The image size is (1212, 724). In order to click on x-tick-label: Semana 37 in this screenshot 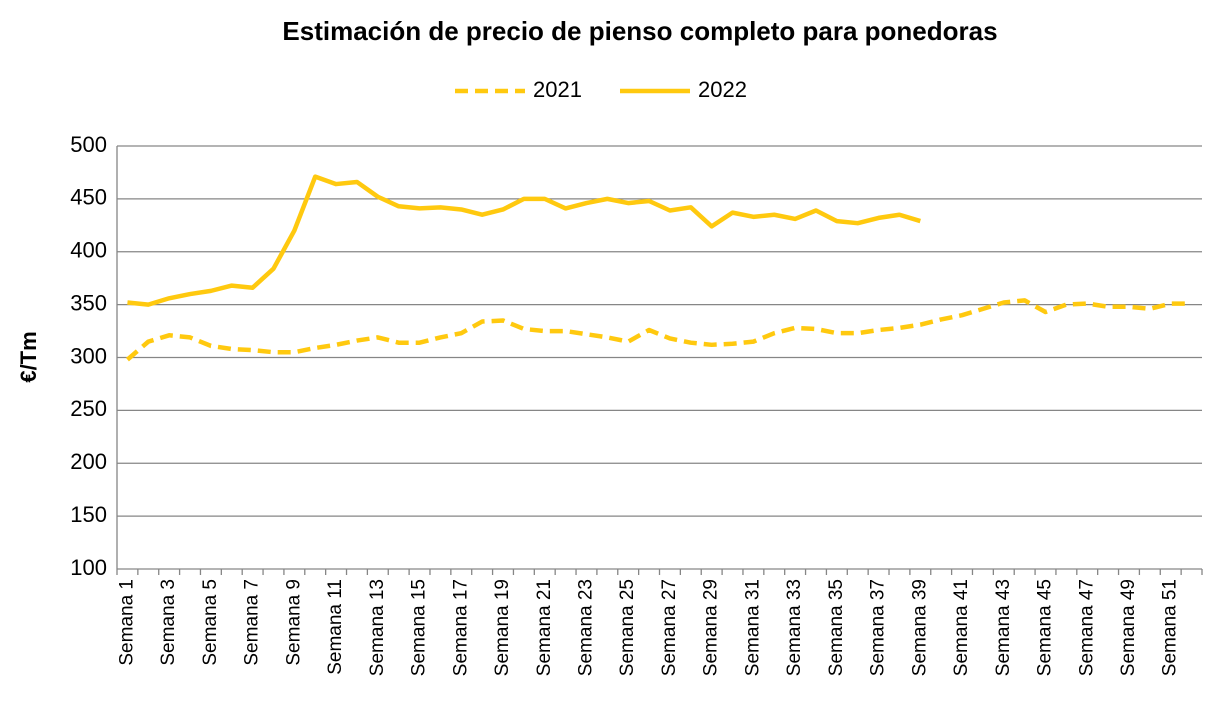, I will do `click(878, 627)`.